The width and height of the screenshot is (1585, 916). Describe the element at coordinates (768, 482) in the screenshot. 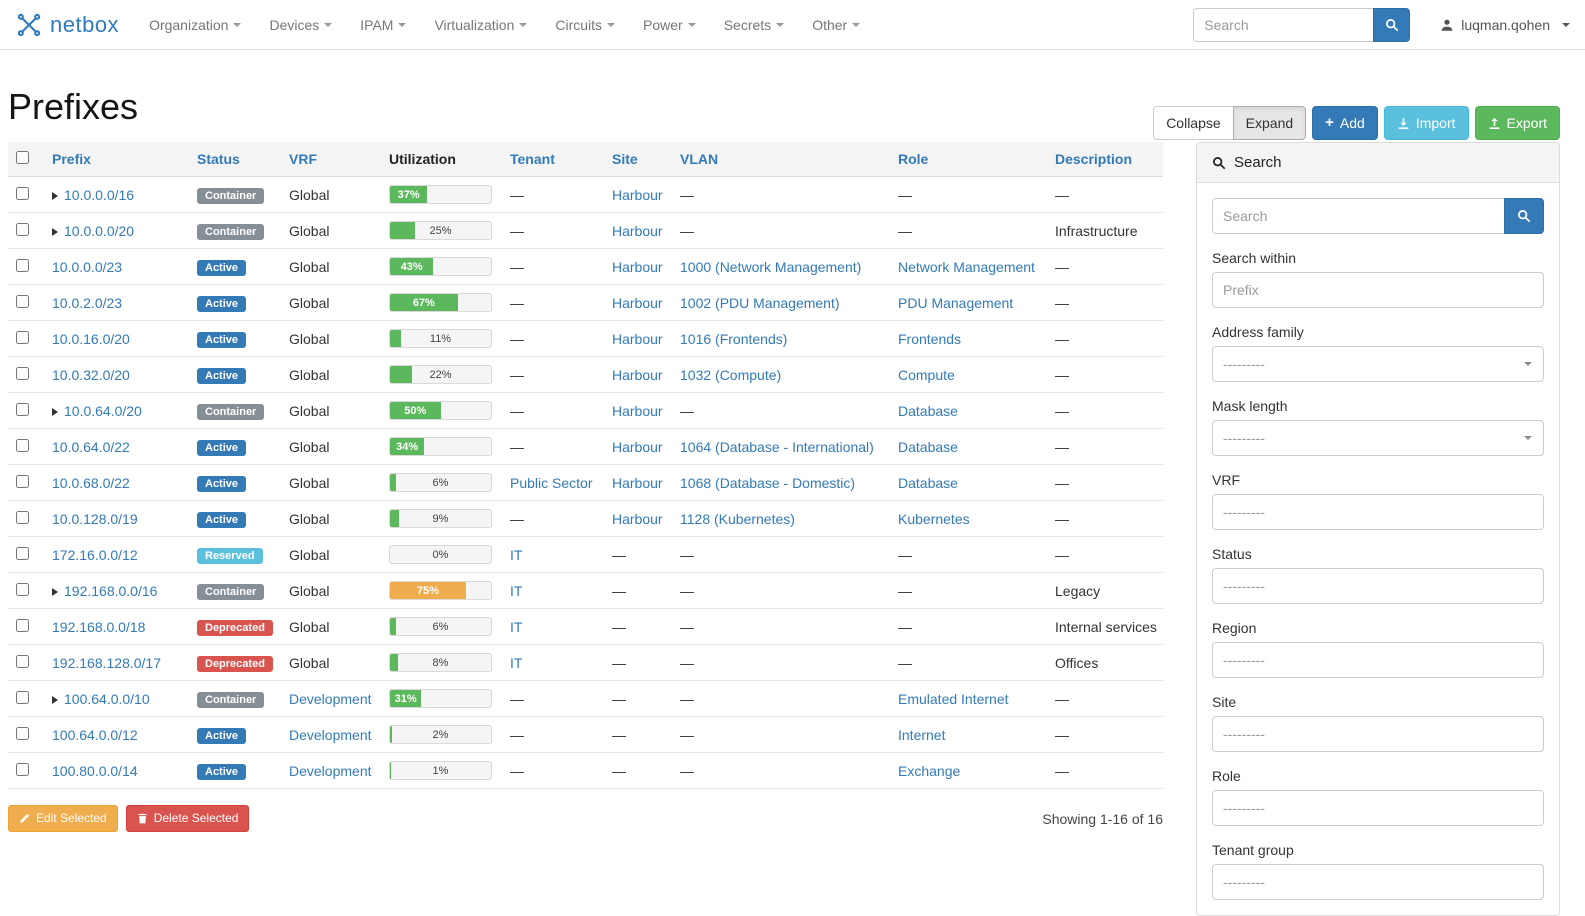

I see `vlan-link: 1068 (Database - Domestic)` at that location.